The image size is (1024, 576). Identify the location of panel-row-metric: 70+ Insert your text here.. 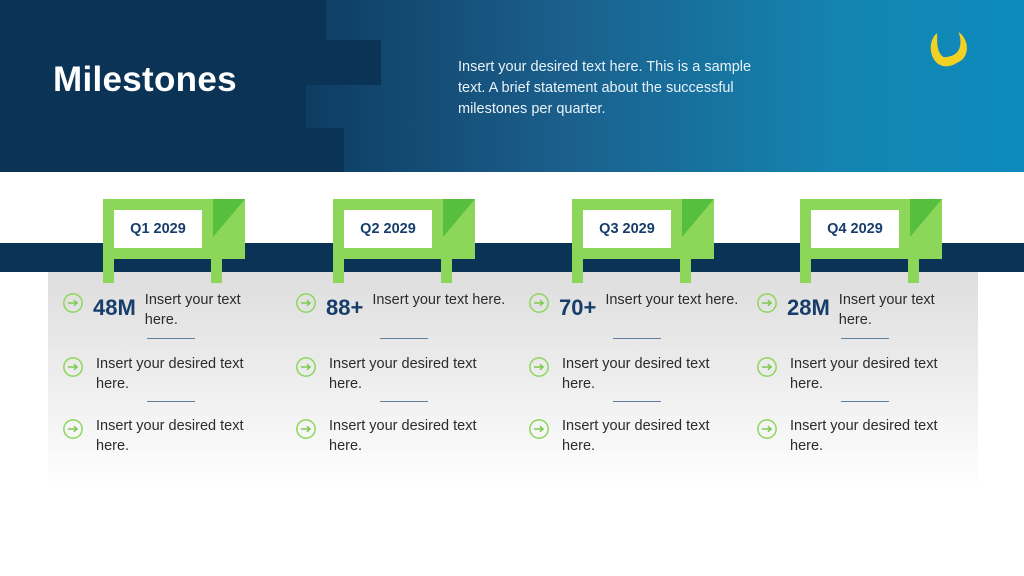
(634, 305).